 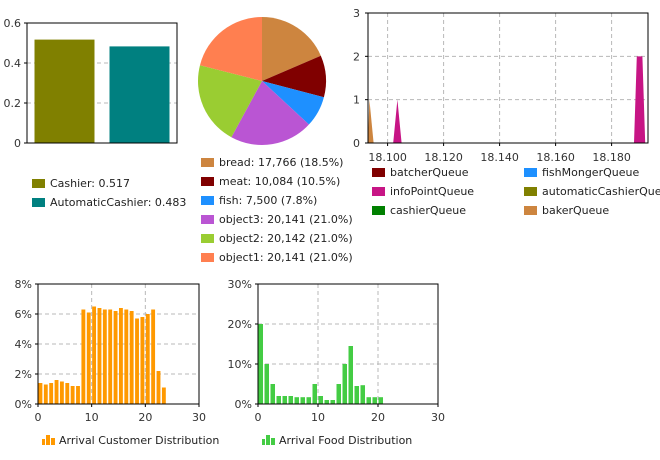 I want to click on legend-label: bread: 17,766 (18.5%), so click(x=281, y=162).